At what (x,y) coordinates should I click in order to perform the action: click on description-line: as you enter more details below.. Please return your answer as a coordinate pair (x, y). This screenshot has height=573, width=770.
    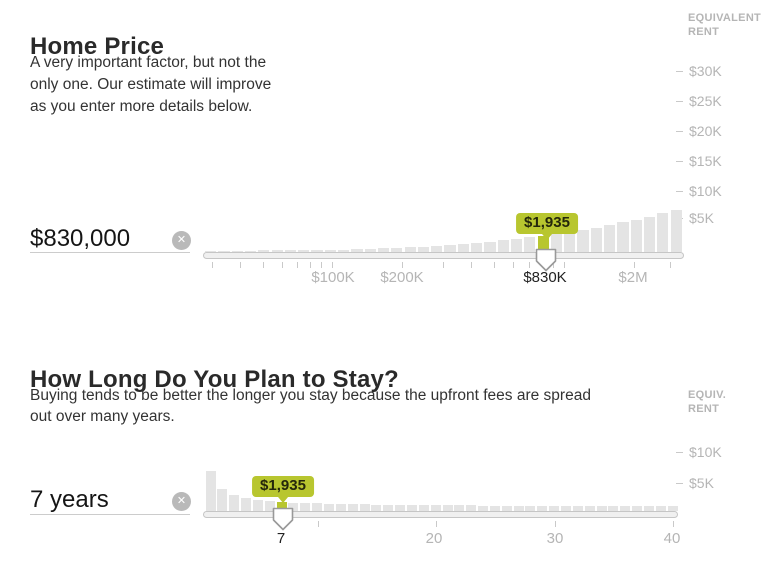
    Looking at the image, I should click on (141, 106).